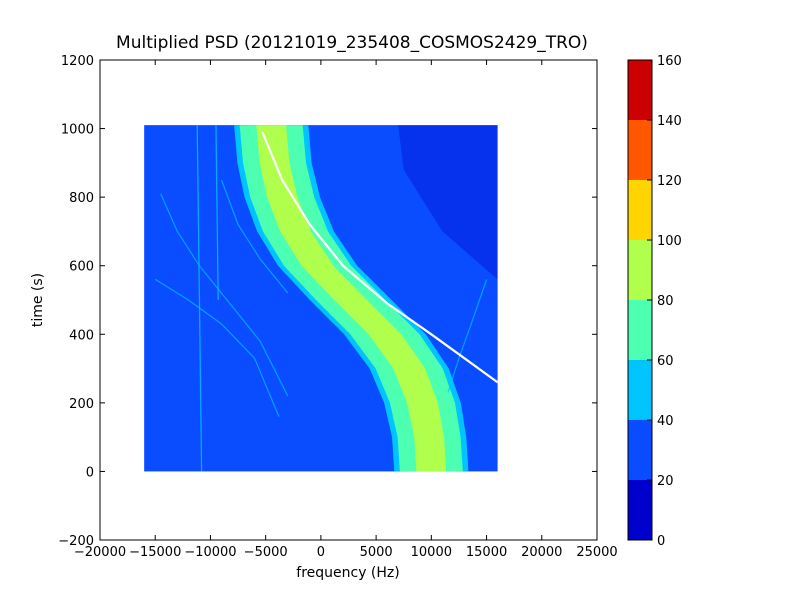  What do you see at coordinates (486, 552) in the screenshot?
I see `x-tick-label: 15000` at bounding box center [486, 552].